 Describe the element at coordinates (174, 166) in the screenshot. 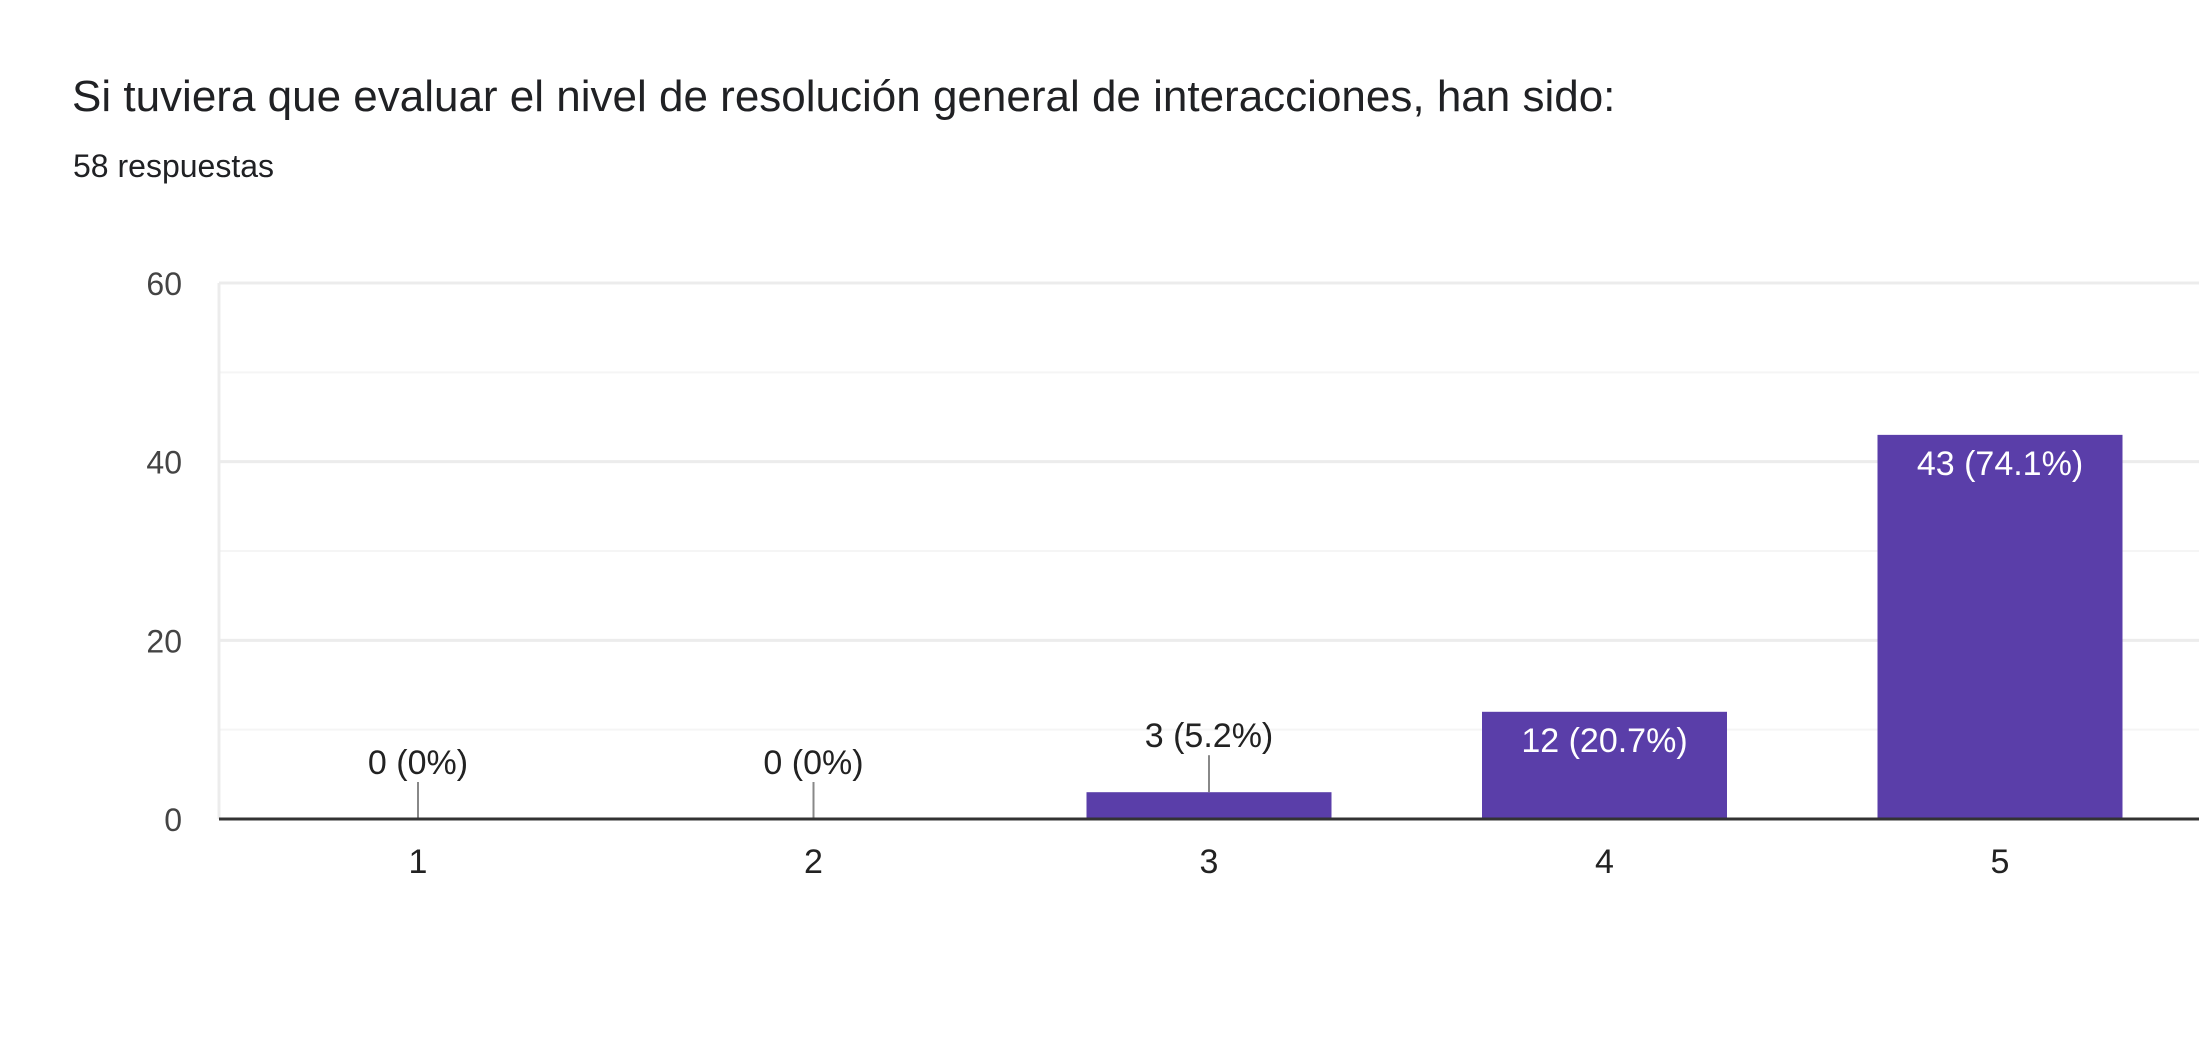

I see `response-count: 58 respuestas` at that location.